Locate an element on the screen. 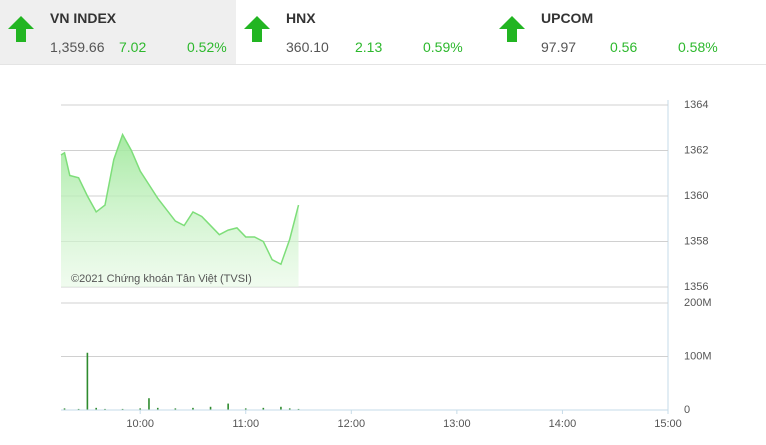 The image size is (766, 445). price-line is located at coordinates (180, 199).